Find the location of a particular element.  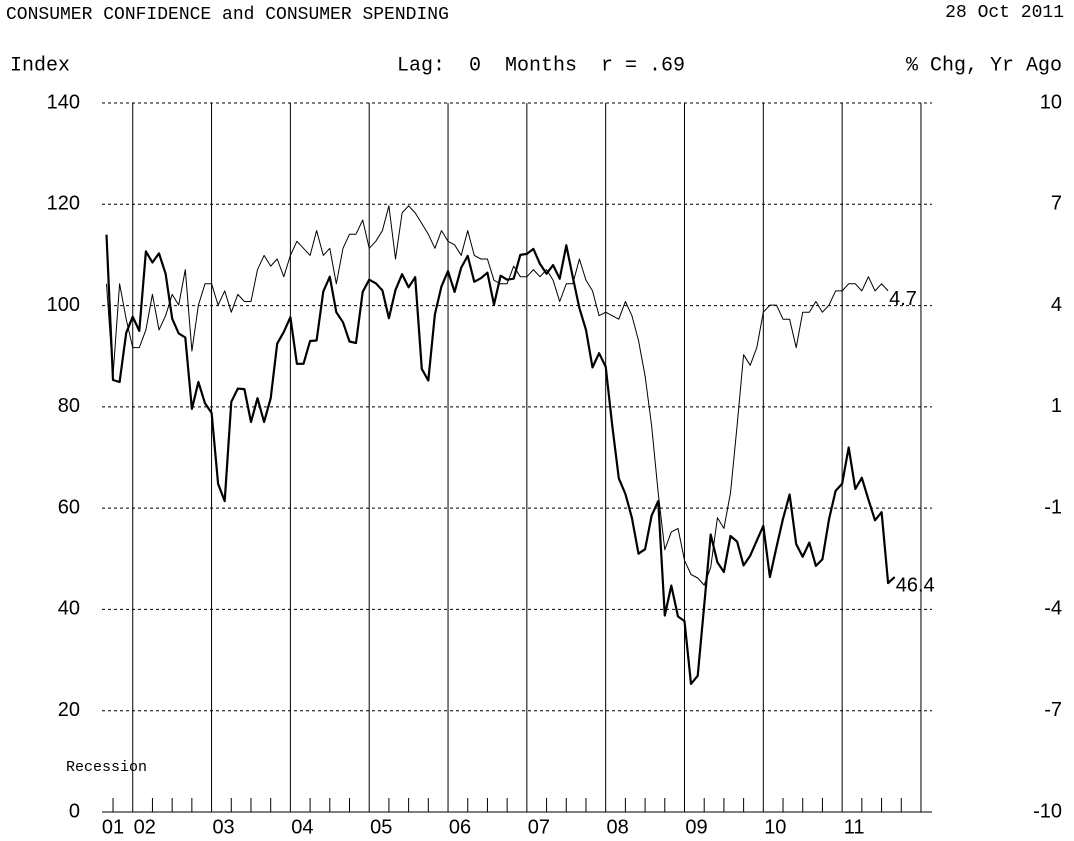

y-tick-label: 80 is located at coordinates (69, 406).